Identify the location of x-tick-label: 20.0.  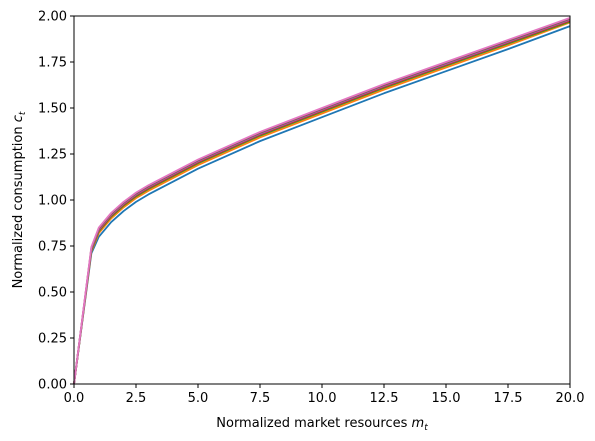
(570, 398).